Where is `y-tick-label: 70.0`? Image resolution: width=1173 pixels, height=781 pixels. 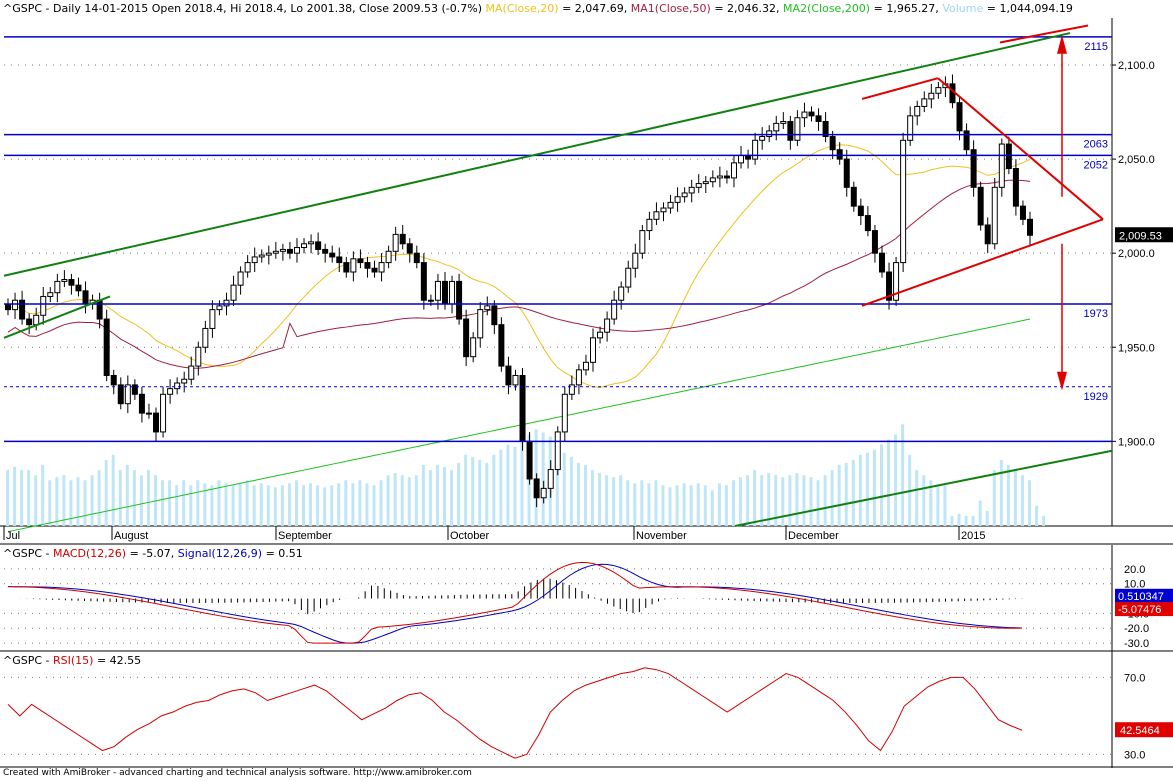 y-tick-label: 70.0 is located at coordinates (1134, 678).